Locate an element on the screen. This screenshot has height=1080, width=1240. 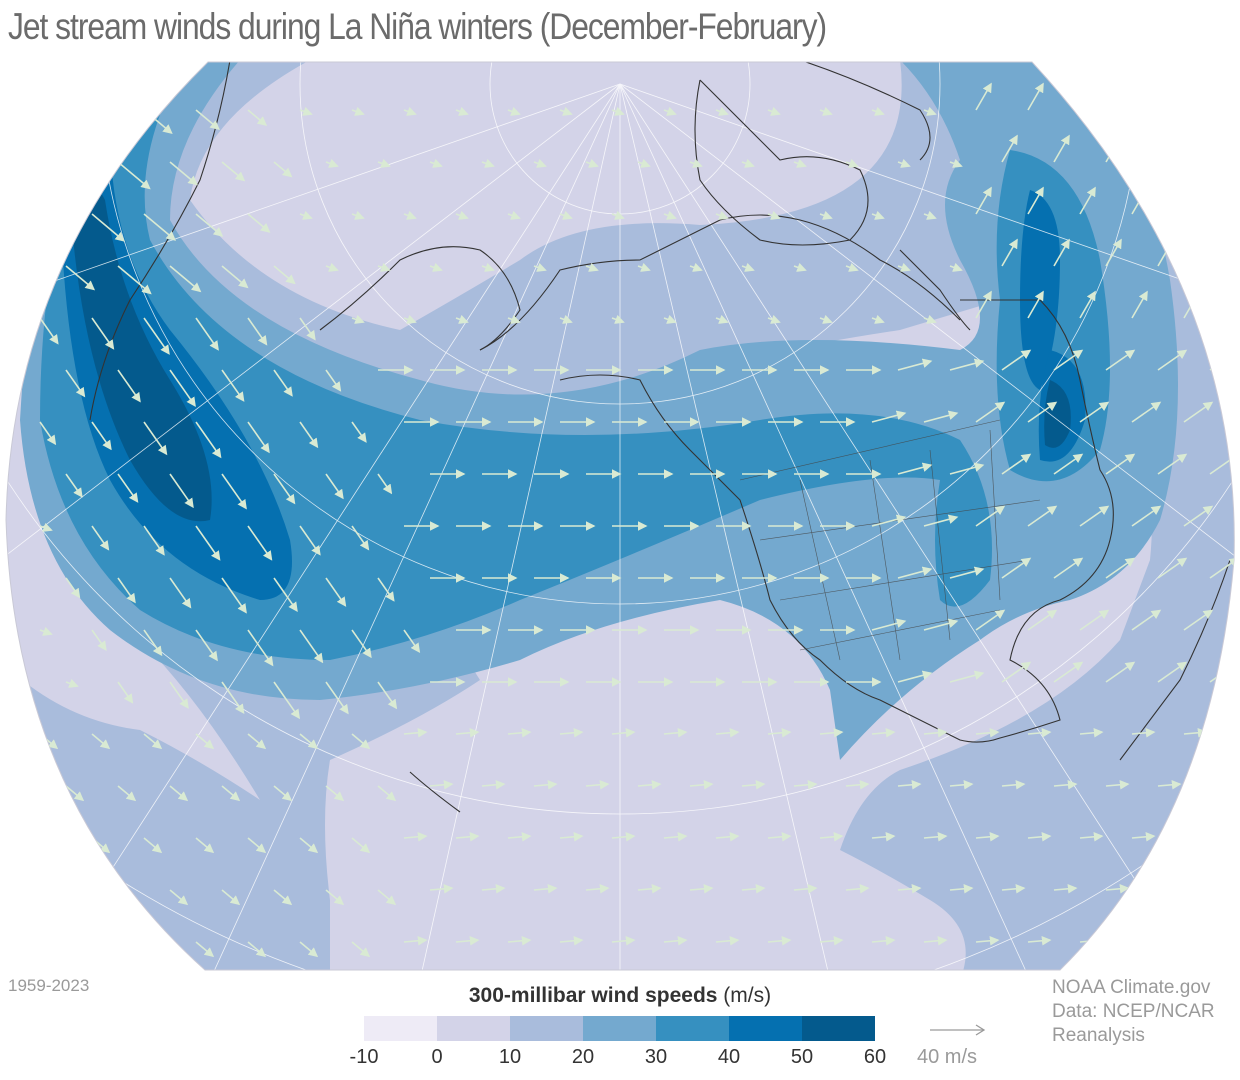
legend-title: 300-millibar wind speeds (m/s) is located at coordinates (620, 996).